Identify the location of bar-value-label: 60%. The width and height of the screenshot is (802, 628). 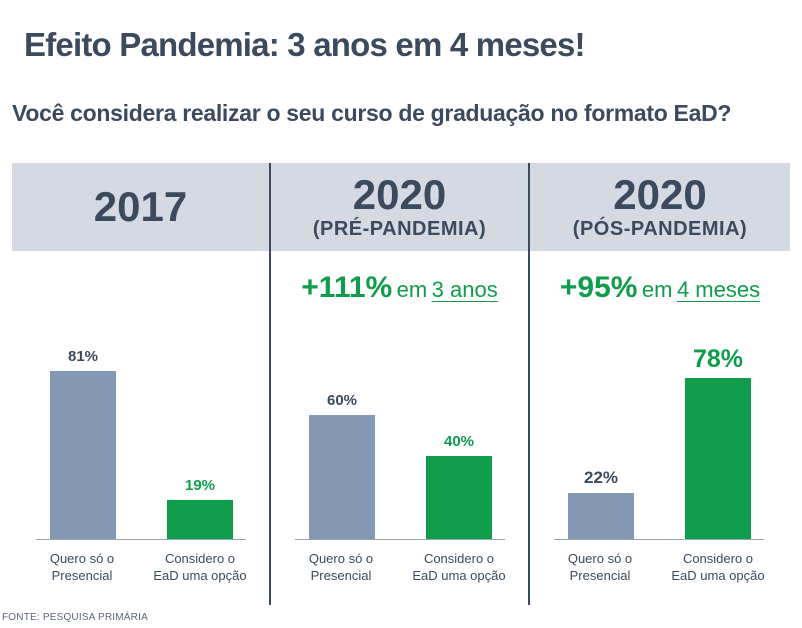
(342, 400).